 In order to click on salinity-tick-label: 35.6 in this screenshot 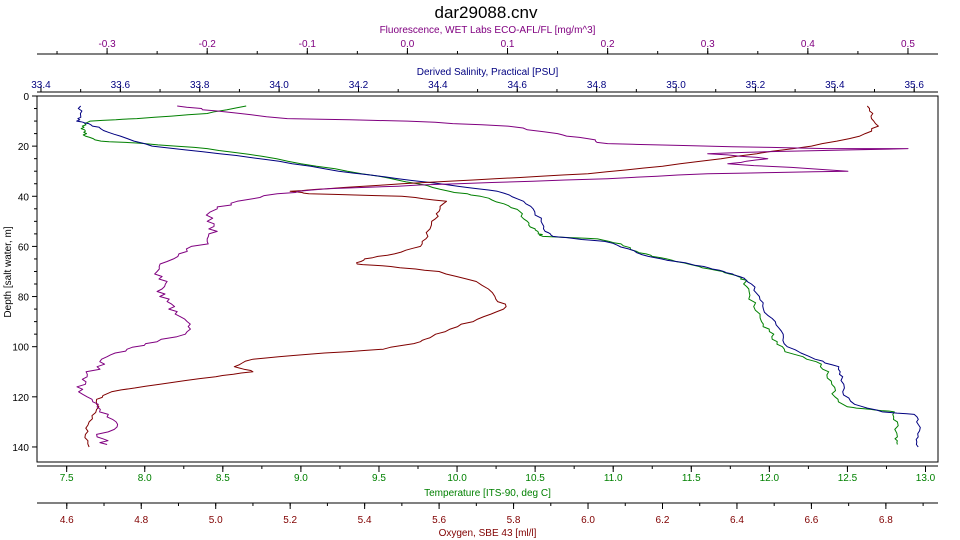, I will do `click(914, 85)`.